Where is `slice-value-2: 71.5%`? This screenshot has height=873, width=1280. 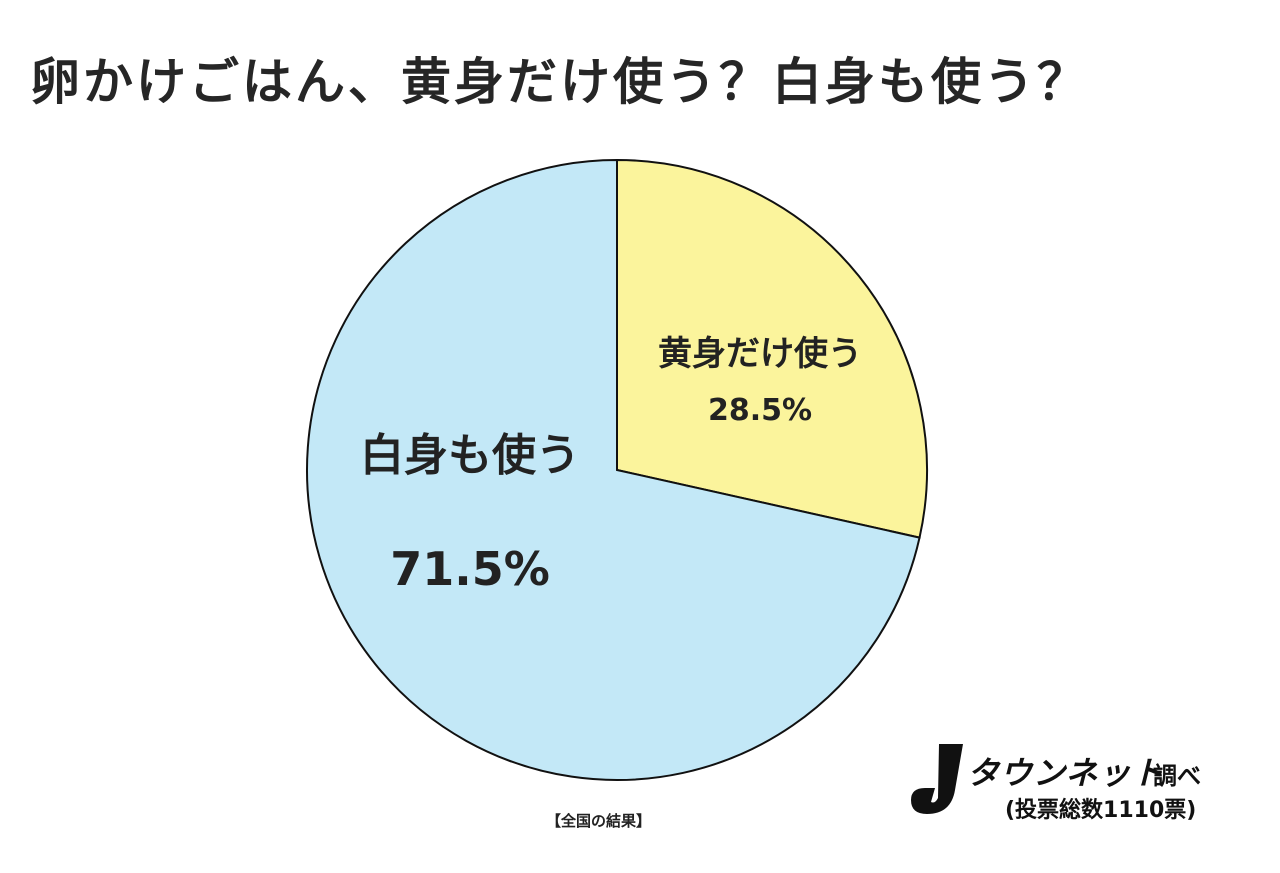
slice-value-2: 71.5% is located at coordinates (470, 569).